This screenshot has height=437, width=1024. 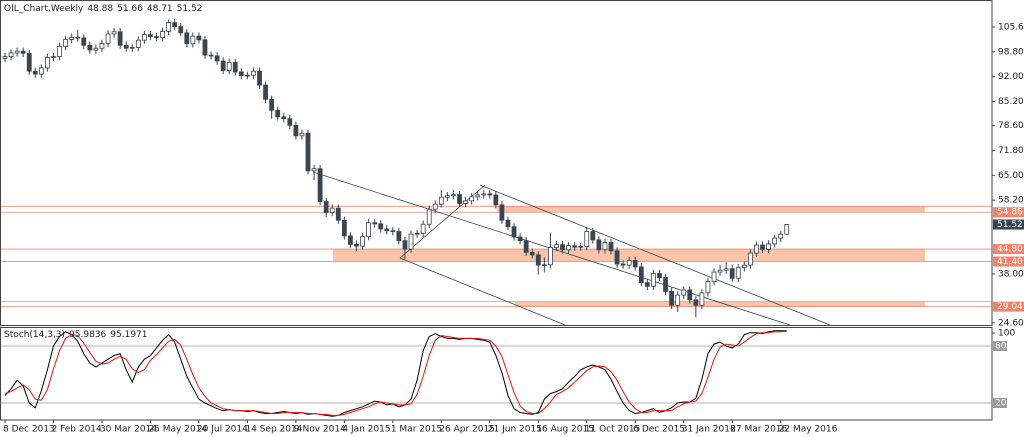 I want to click on stoch-title: Stoch(14,3,3), so click(x=34, y=335).